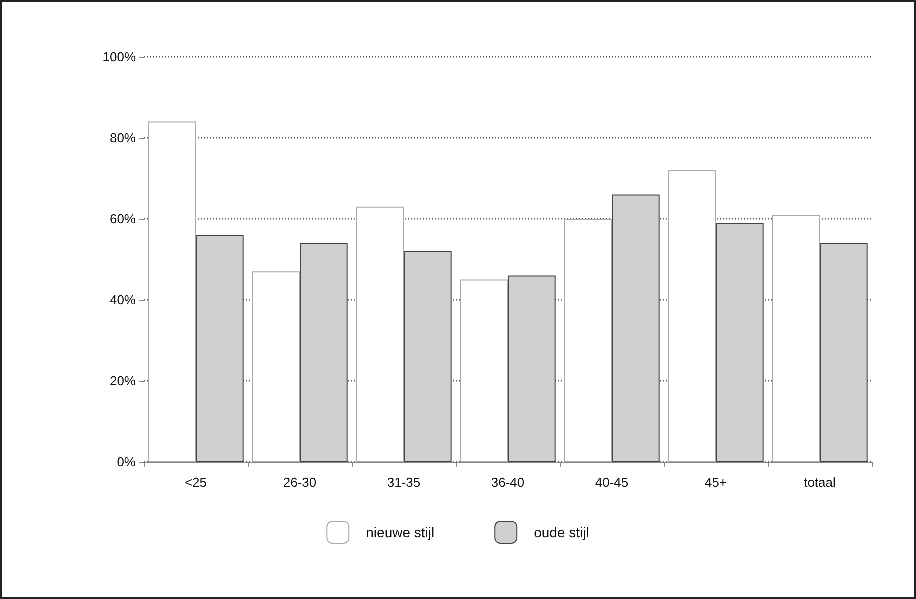 The height and width of the screenshot is (599, 916). What do you see at coordinates (300, 482) in the screenshot?
I see `x-tick-label: 26-30` at bounding box center [300, 482].